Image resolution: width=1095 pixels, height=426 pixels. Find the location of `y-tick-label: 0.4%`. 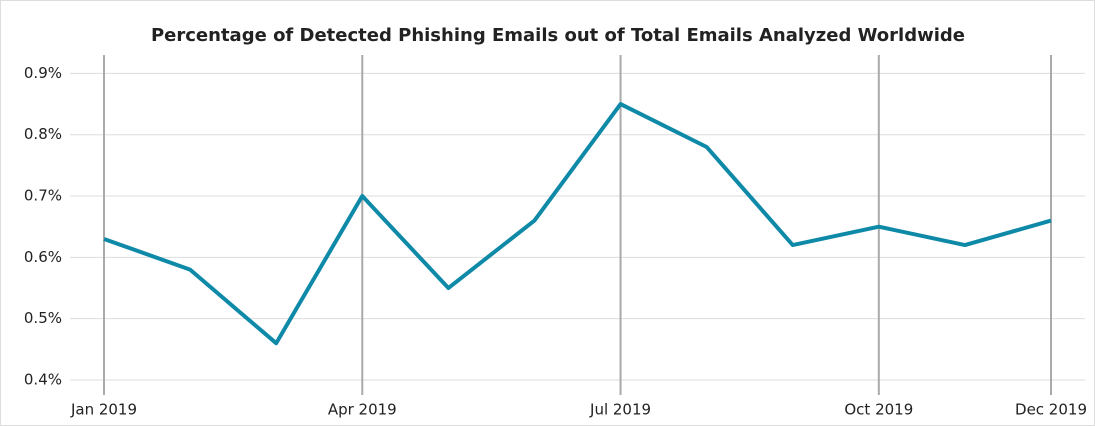

y-tick-label: 0.4% is located at coordinates (43, 380).